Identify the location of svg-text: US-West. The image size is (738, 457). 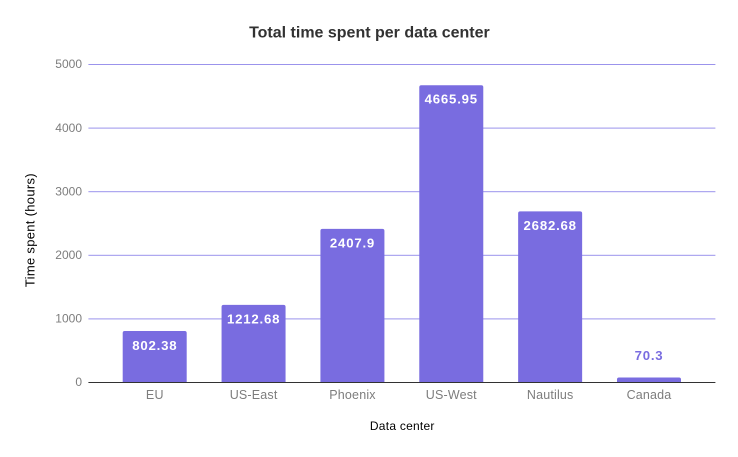
(451, 395).